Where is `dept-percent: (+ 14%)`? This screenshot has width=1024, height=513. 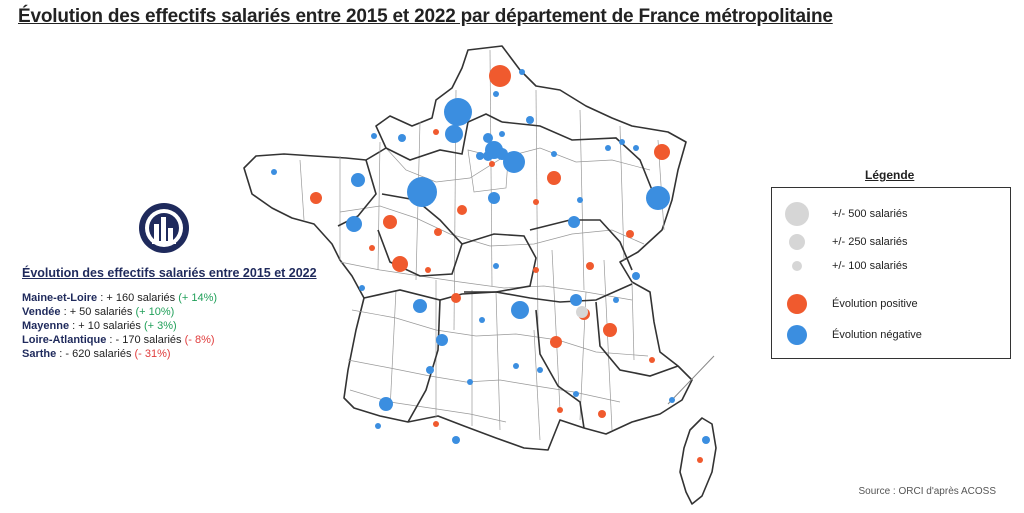
dept-percent: (+ 14%) is located at coordinates (198, 298).